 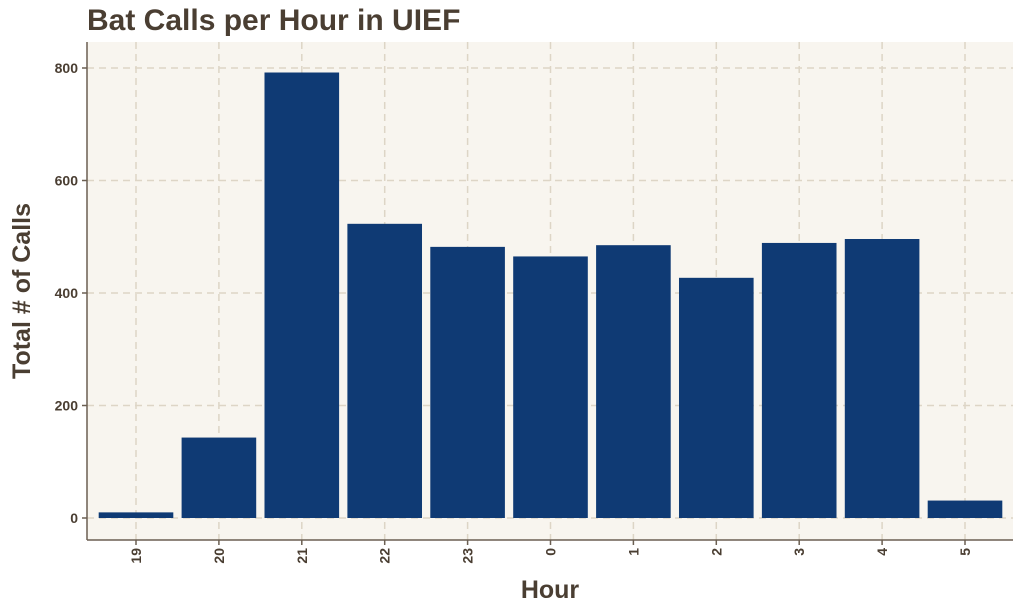 What do you see at coordinates (468, 556) in the screenshot?
I see `x-tick-label: 23` at bounding box center [468, 556].